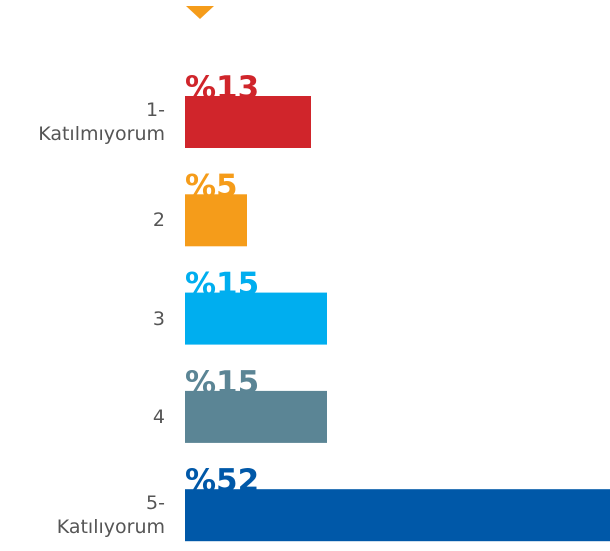  Describe the element at coordinates (110, 515) in the screenshot. I see `category-label: 5- Katılıyorum` at that location.